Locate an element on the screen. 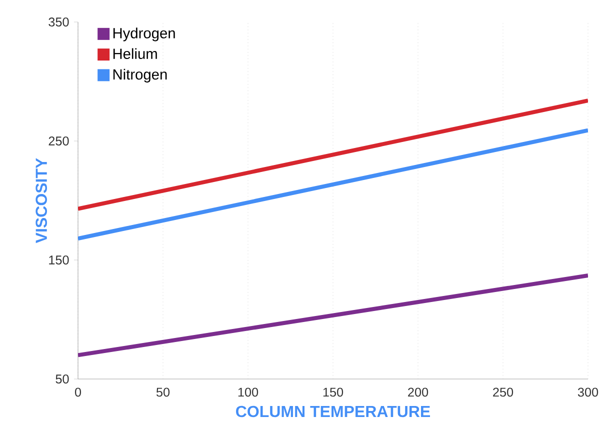 Image resolution: width=603 pixels, height=436 pixels. x-tick-label: 200 is located at coordinates (418, 392).